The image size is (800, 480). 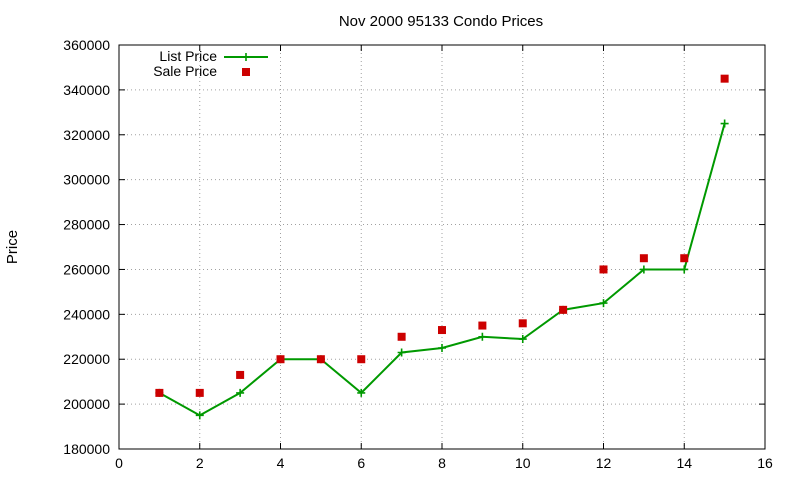 I want to click on x-tick-label: 4, so click(x=281, y=463).